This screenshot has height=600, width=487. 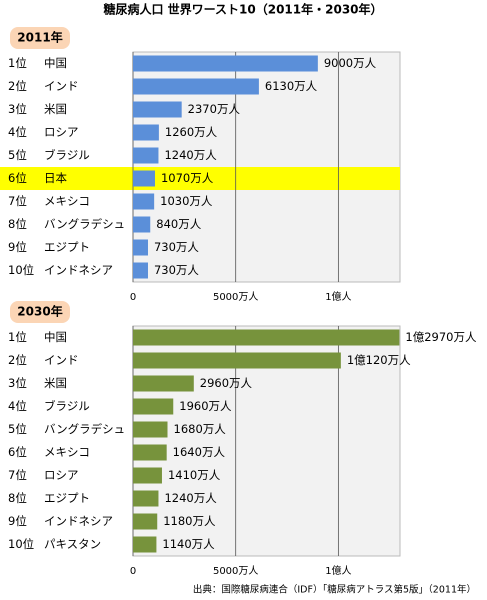 I want to click on value-label: 2960万人, so click(x=226, y=383).